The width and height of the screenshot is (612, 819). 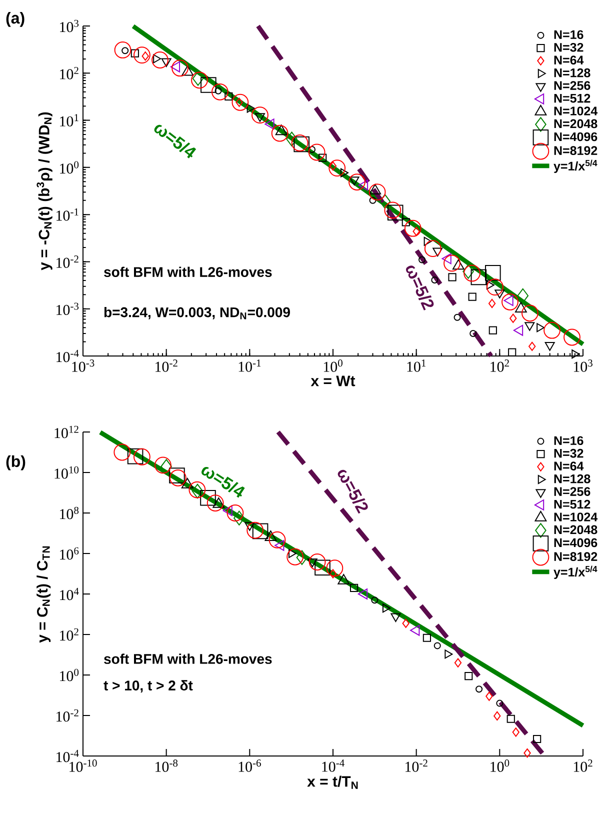 I want to click on x-tick-label: 10$^{-10}$, so click(x=83, y=766).